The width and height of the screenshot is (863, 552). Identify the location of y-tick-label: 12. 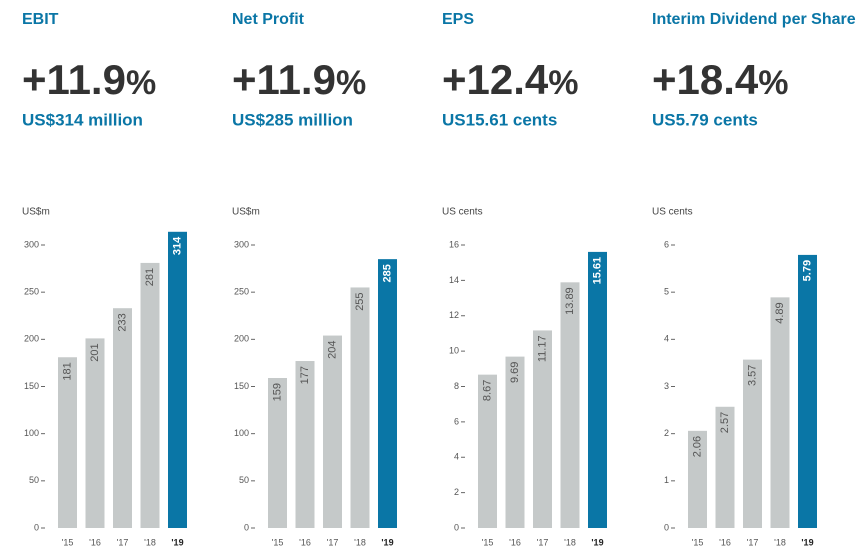
(454, 315).